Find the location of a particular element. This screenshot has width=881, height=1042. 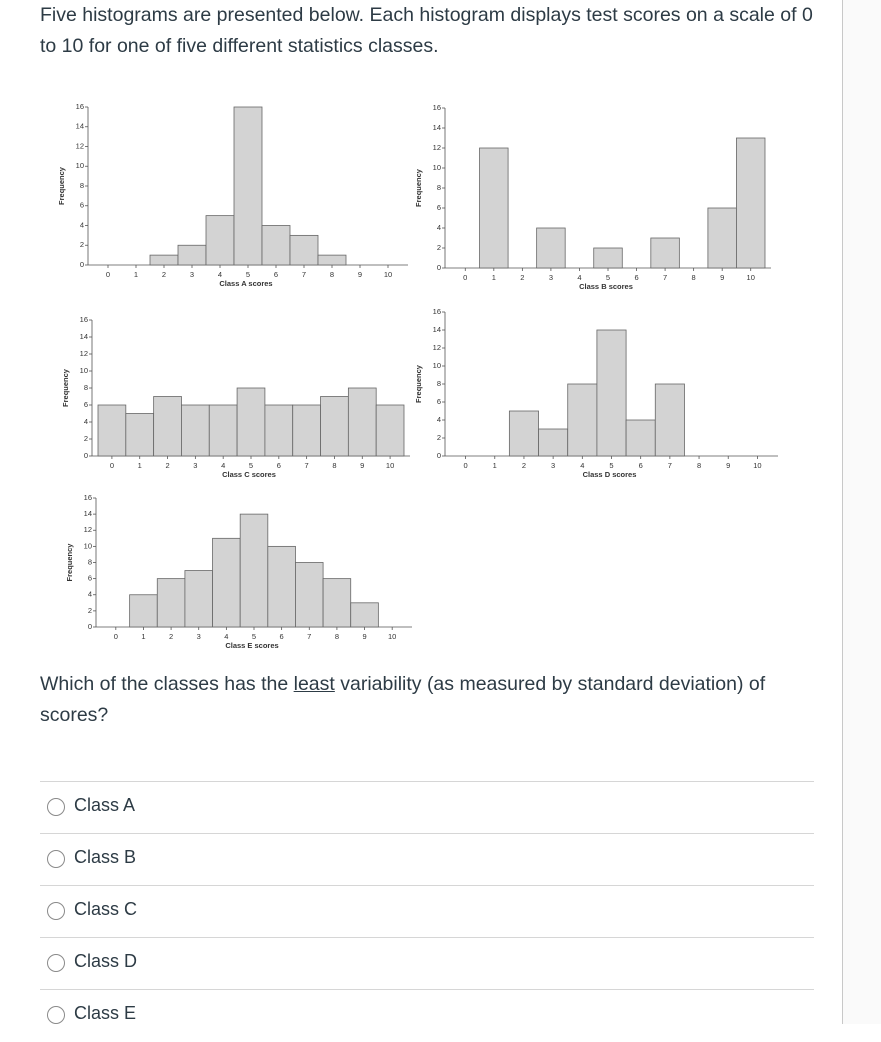

x-axis-label: Class E scores is located at coordinates (251, 645).